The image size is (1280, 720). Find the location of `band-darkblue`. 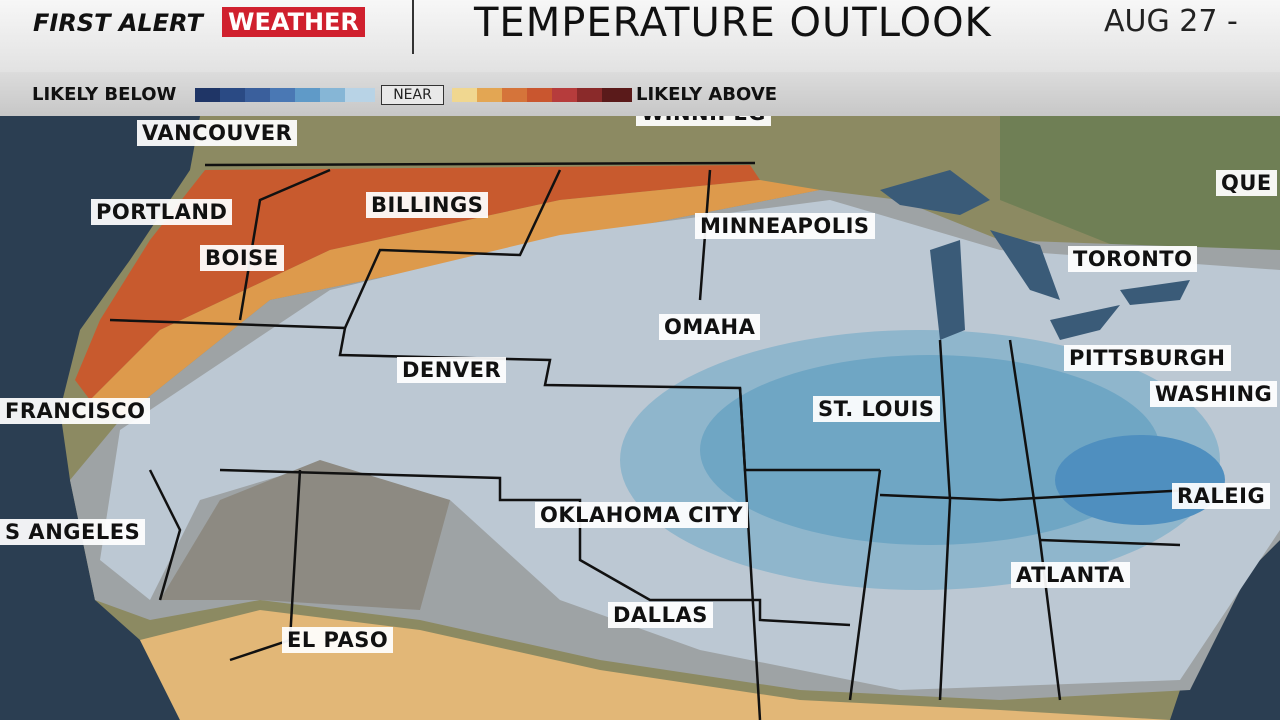

band-darkblue is located at coordinates (1140, 480).